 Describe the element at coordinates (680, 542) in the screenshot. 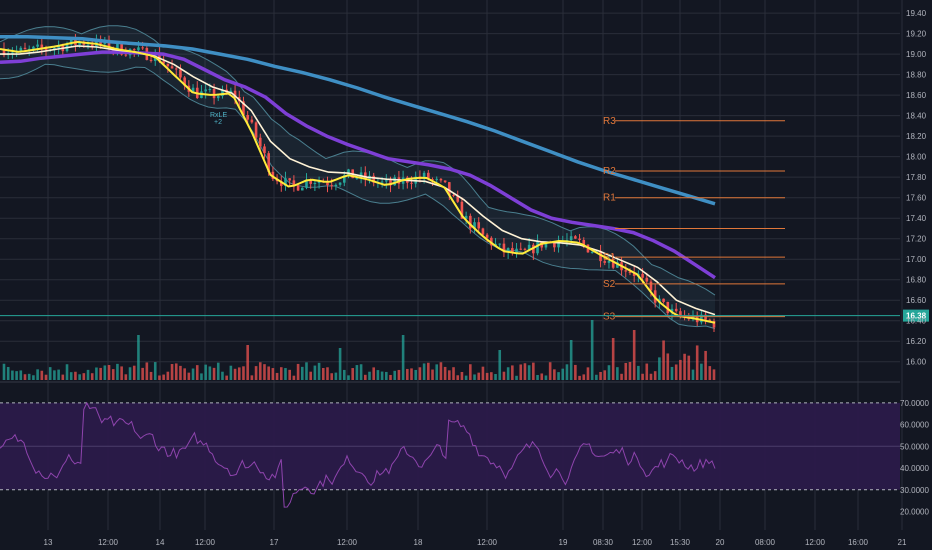

I see `time-tick-label: 15:30` at that location.